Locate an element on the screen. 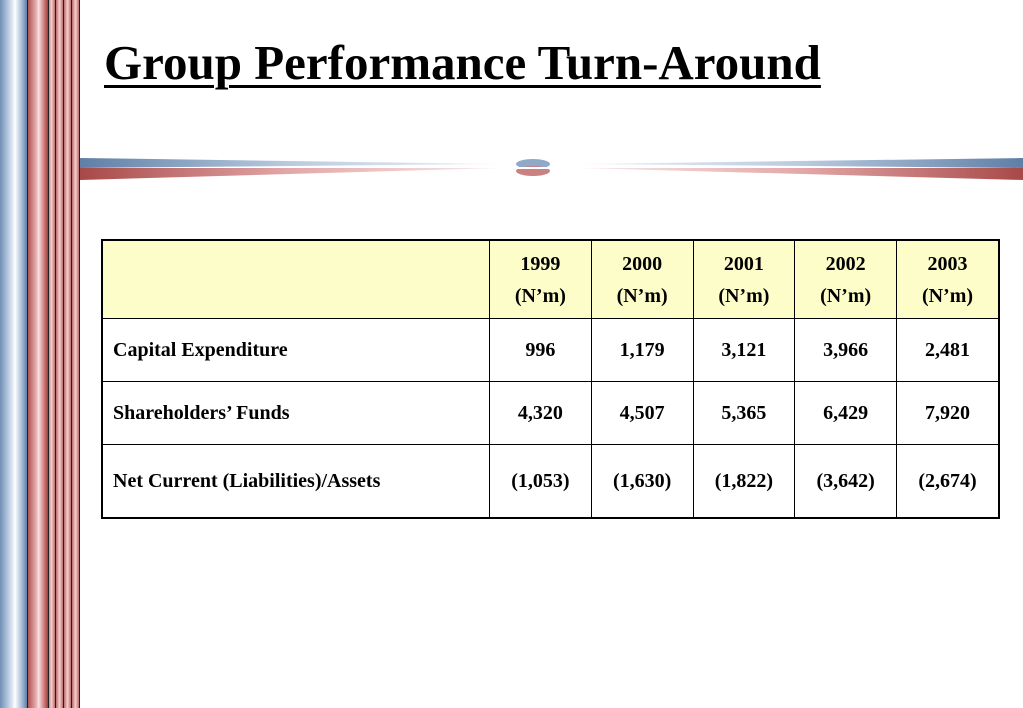 The height and width of the screenshot is (708, 1023). table-cell: (2,674) is located at coordinates (948, 481).